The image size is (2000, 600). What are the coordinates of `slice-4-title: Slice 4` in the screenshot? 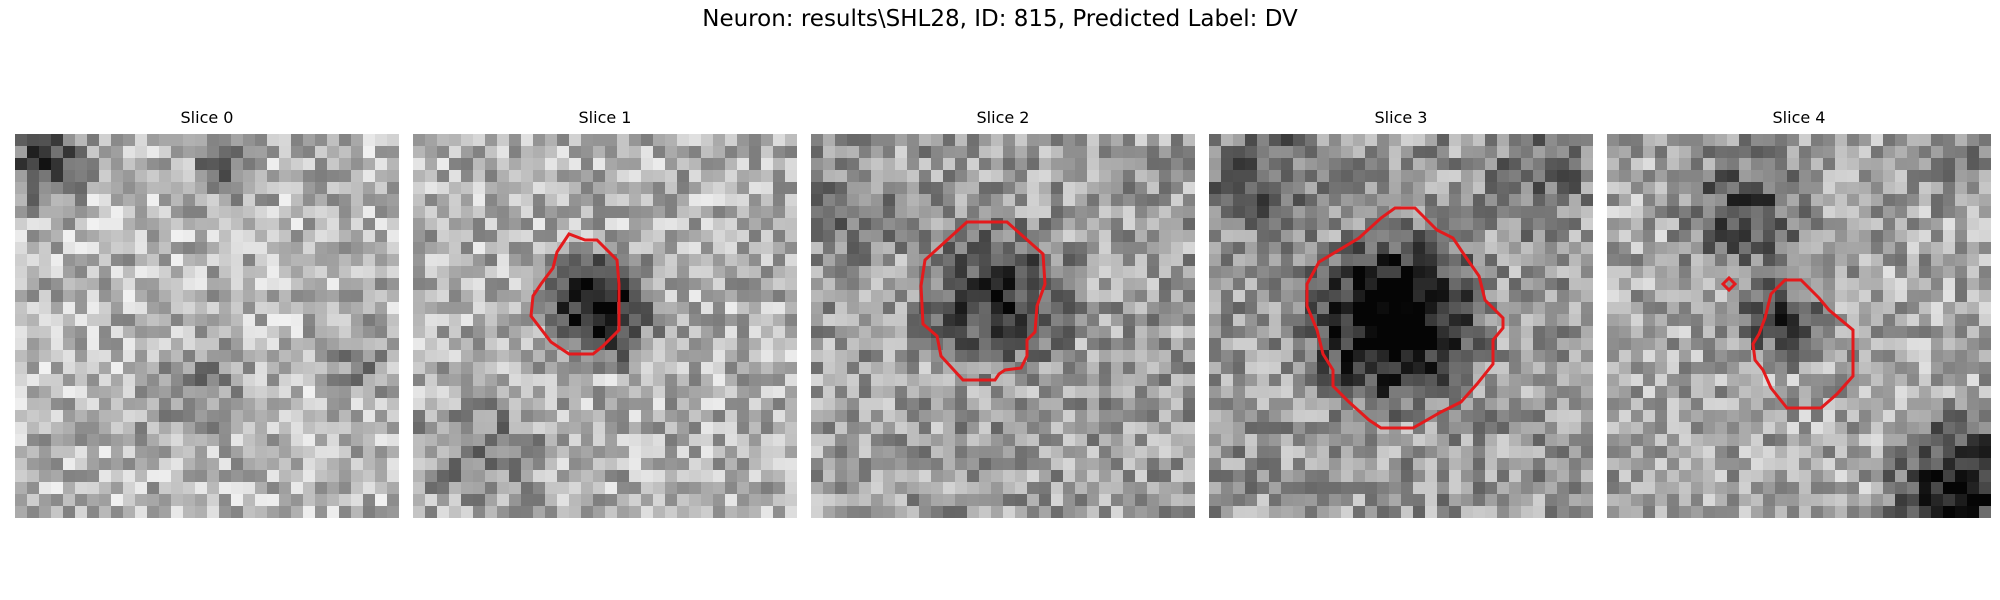 It's located at (1799, 117).